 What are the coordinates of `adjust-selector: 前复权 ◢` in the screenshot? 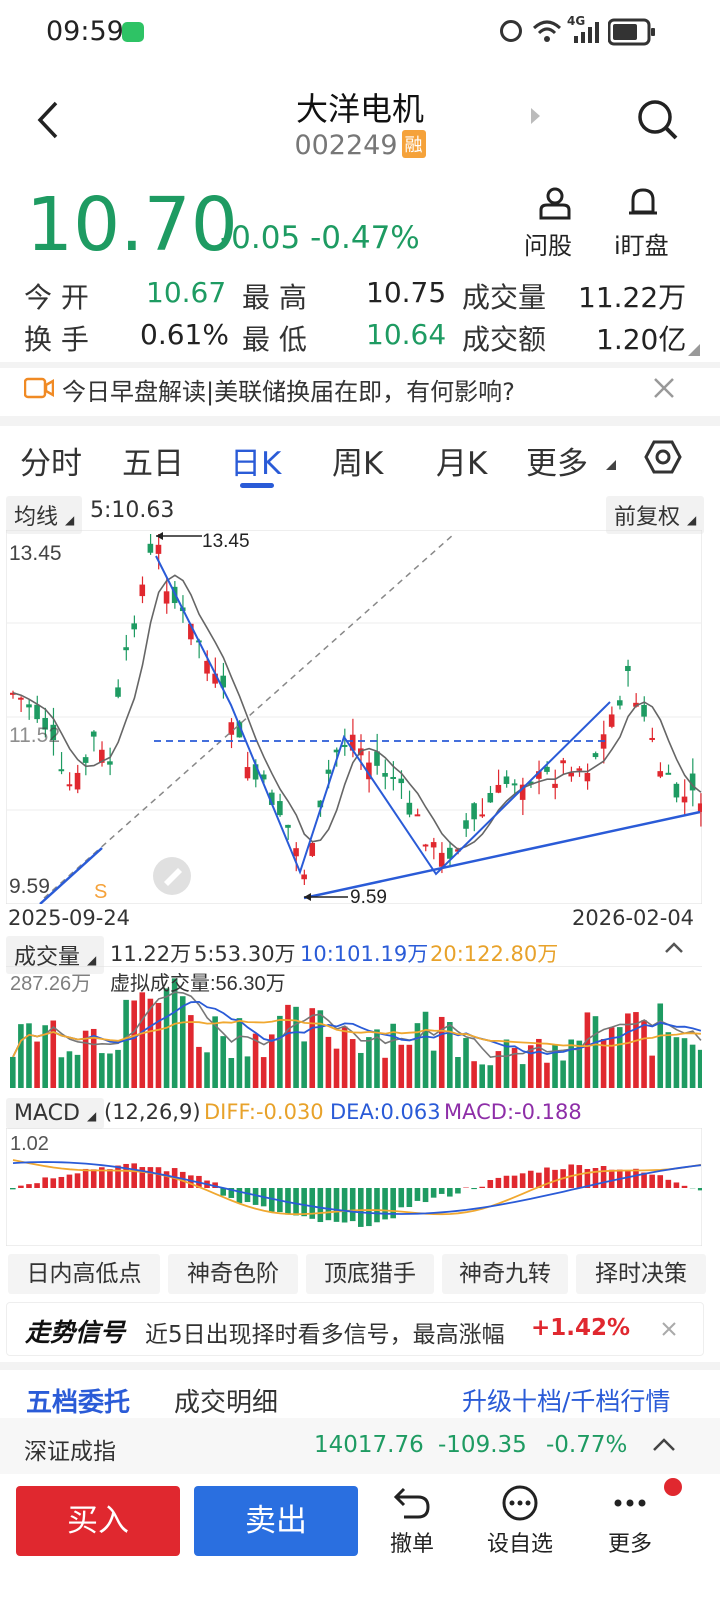 It's located at (655, 515).